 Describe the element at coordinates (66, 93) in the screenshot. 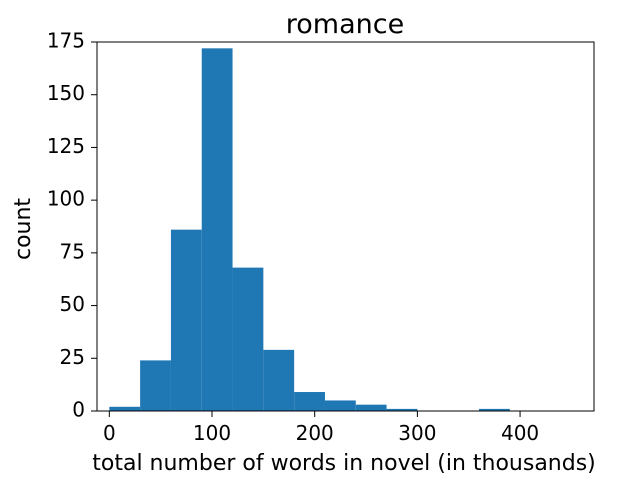

I see `y-tick-label: 150` at that location.